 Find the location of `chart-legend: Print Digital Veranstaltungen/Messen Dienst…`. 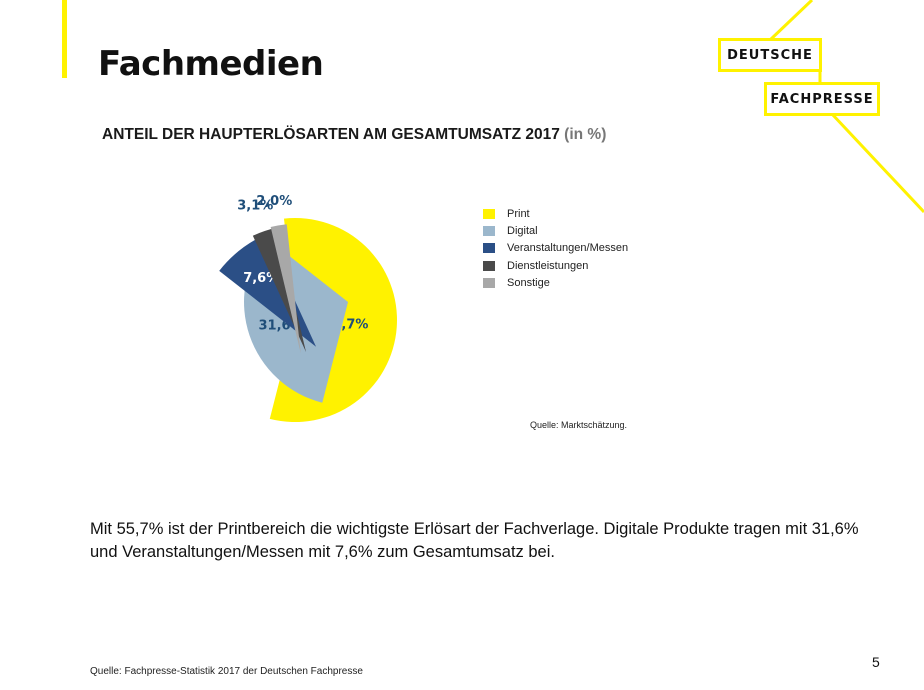

chart-legend: Print Digital Veranstaltungen/Messen Dienst… is located at coordinates (555, 248).